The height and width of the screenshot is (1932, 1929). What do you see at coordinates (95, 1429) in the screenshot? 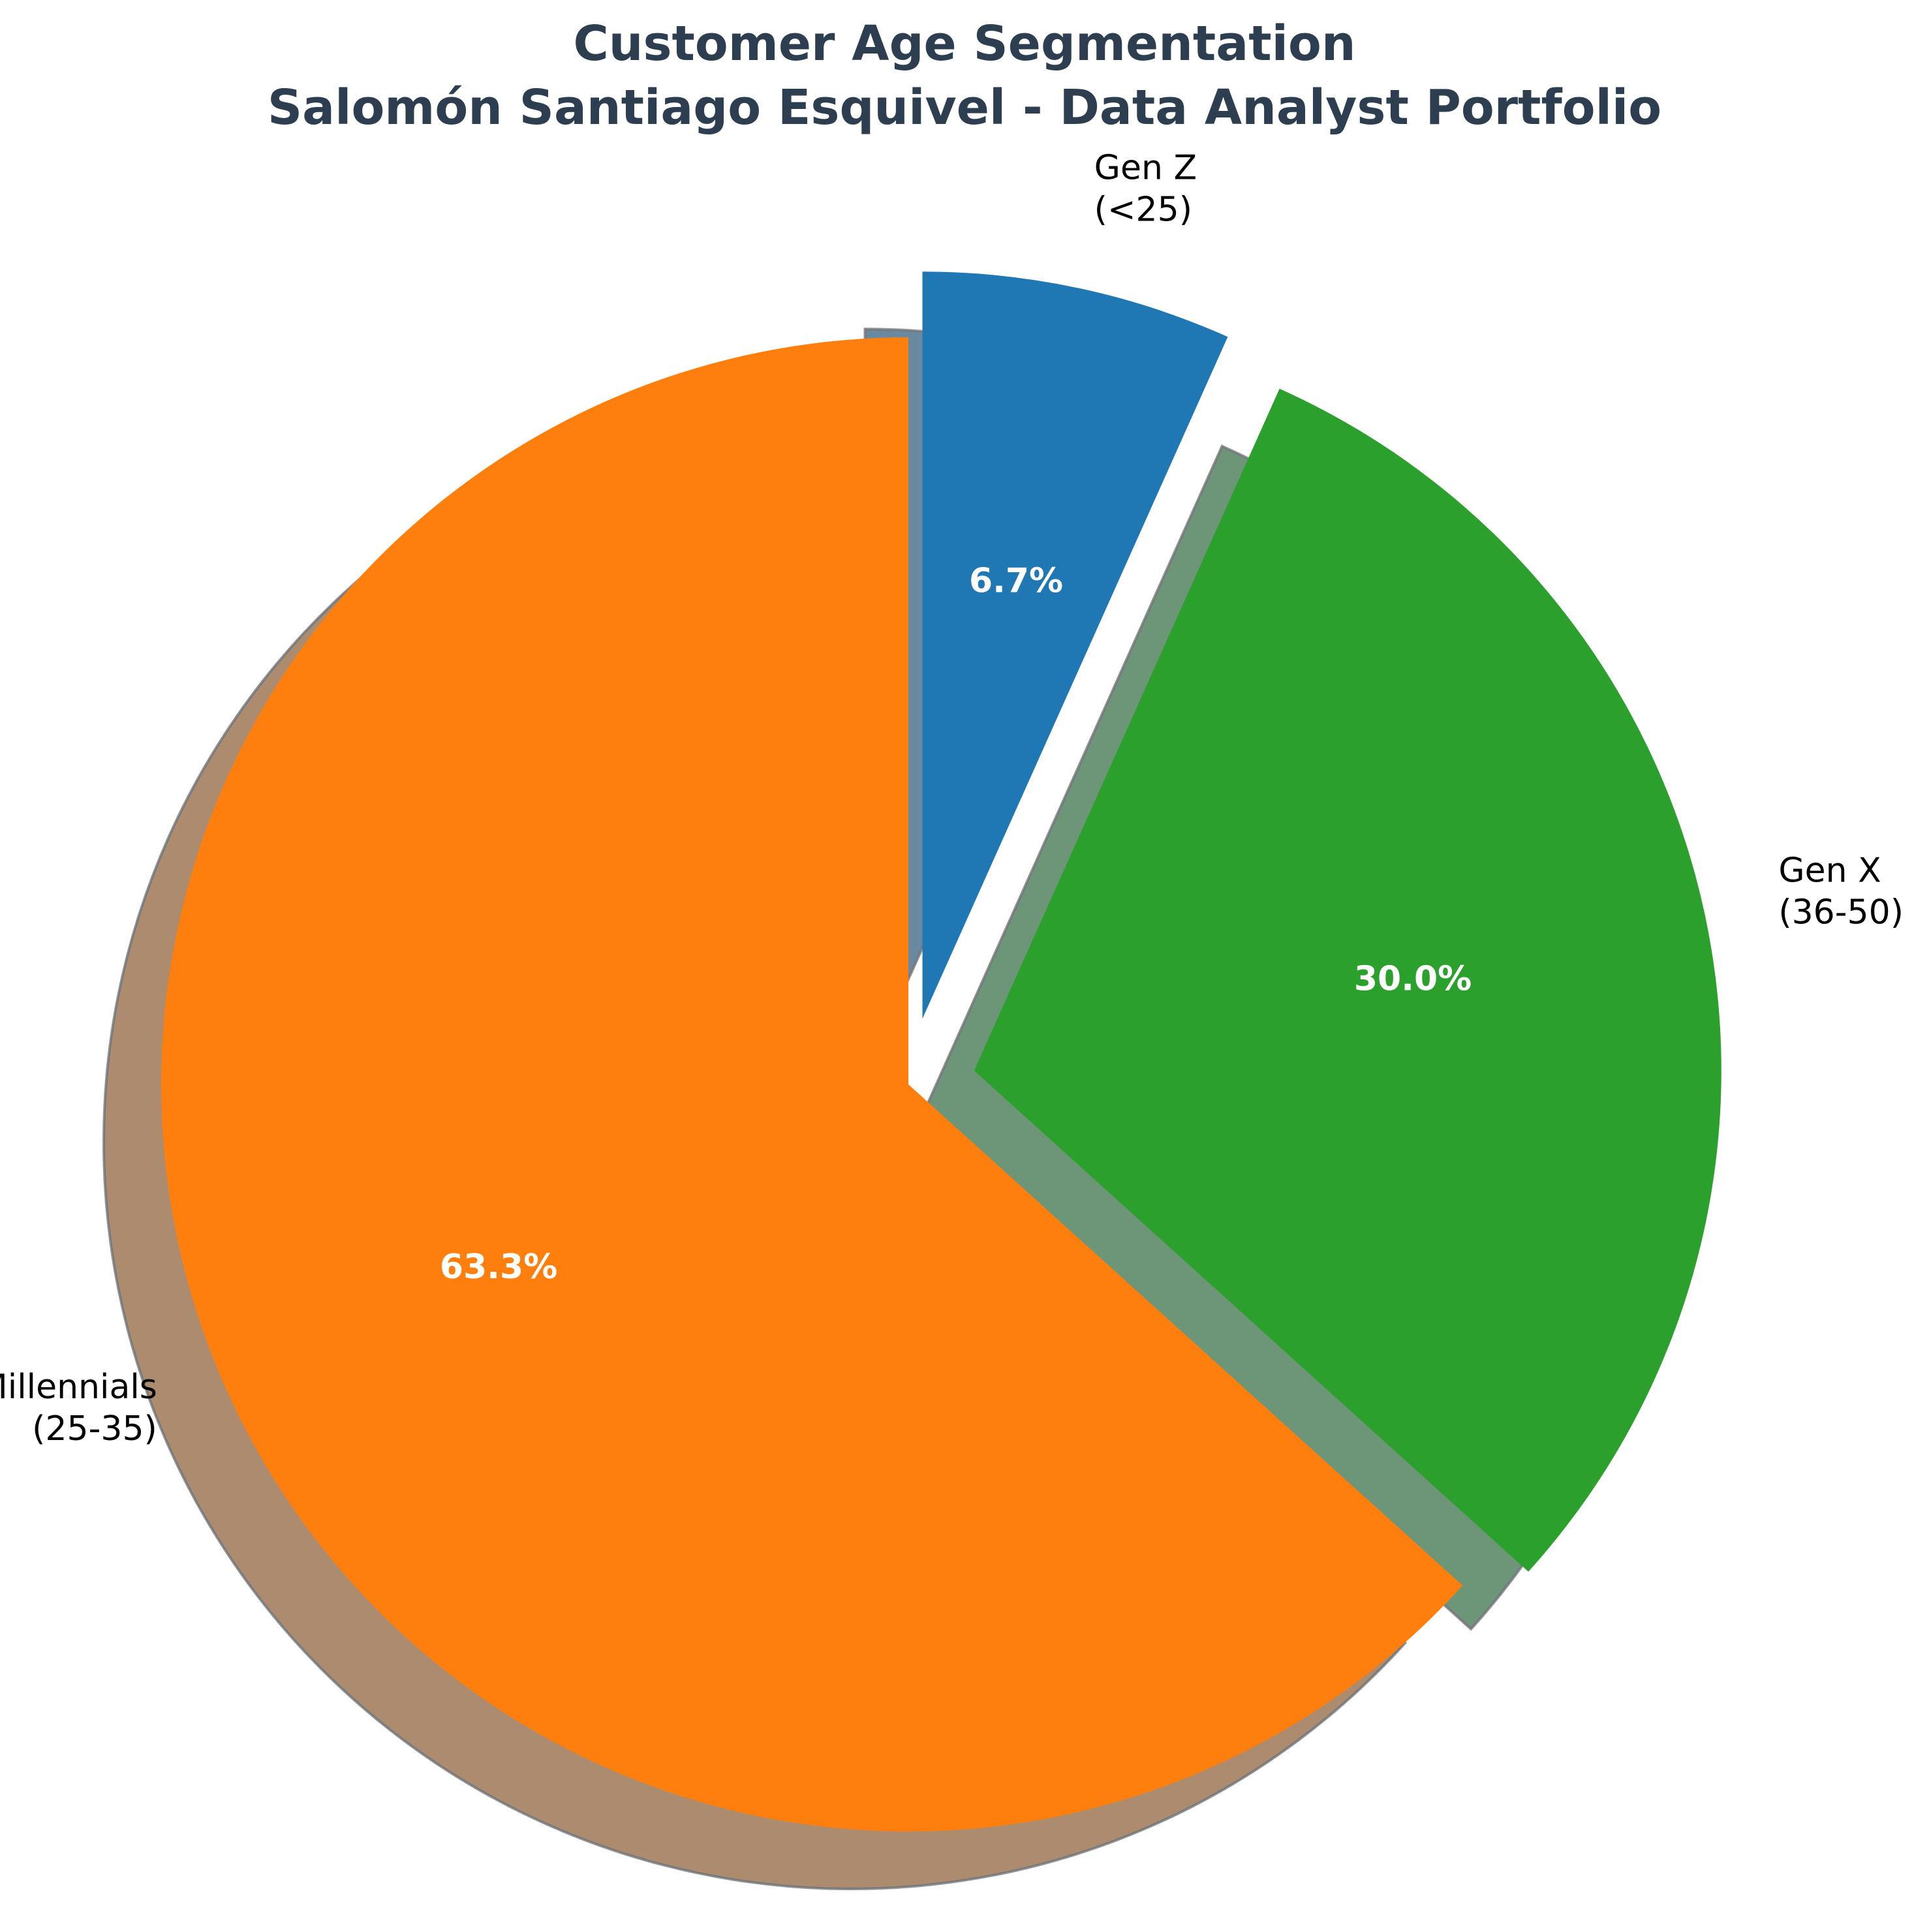
I see `category-label-line2: (25-35)` at bounding box center [95, 1429].